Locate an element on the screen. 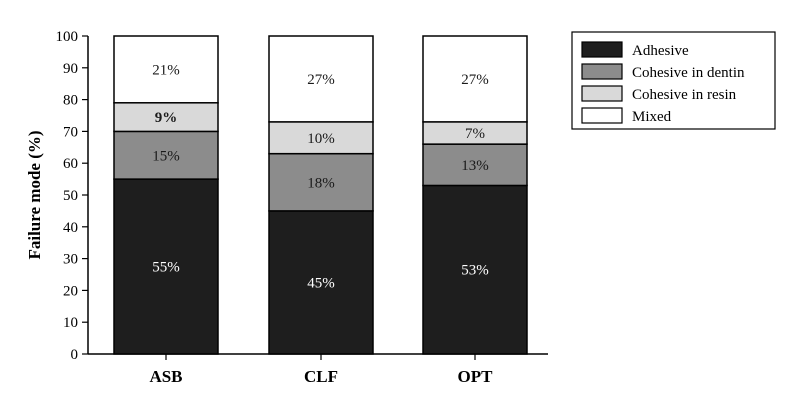  legend-label: Adhesive is located at coordinates (660, 51).